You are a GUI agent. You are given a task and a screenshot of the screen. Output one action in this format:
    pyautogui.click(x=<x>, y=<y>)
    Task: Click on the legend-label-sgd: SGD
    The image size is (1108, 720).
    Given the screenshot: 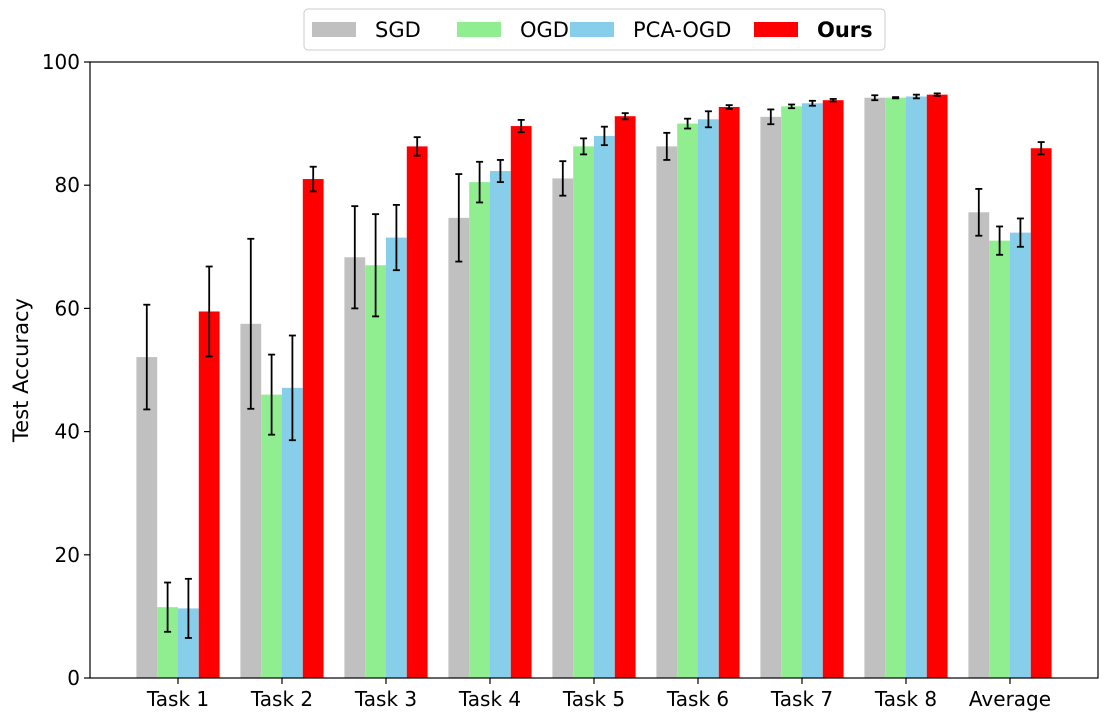 What is the action you would take?
    pyautogui.click(x=398, y=30)
    